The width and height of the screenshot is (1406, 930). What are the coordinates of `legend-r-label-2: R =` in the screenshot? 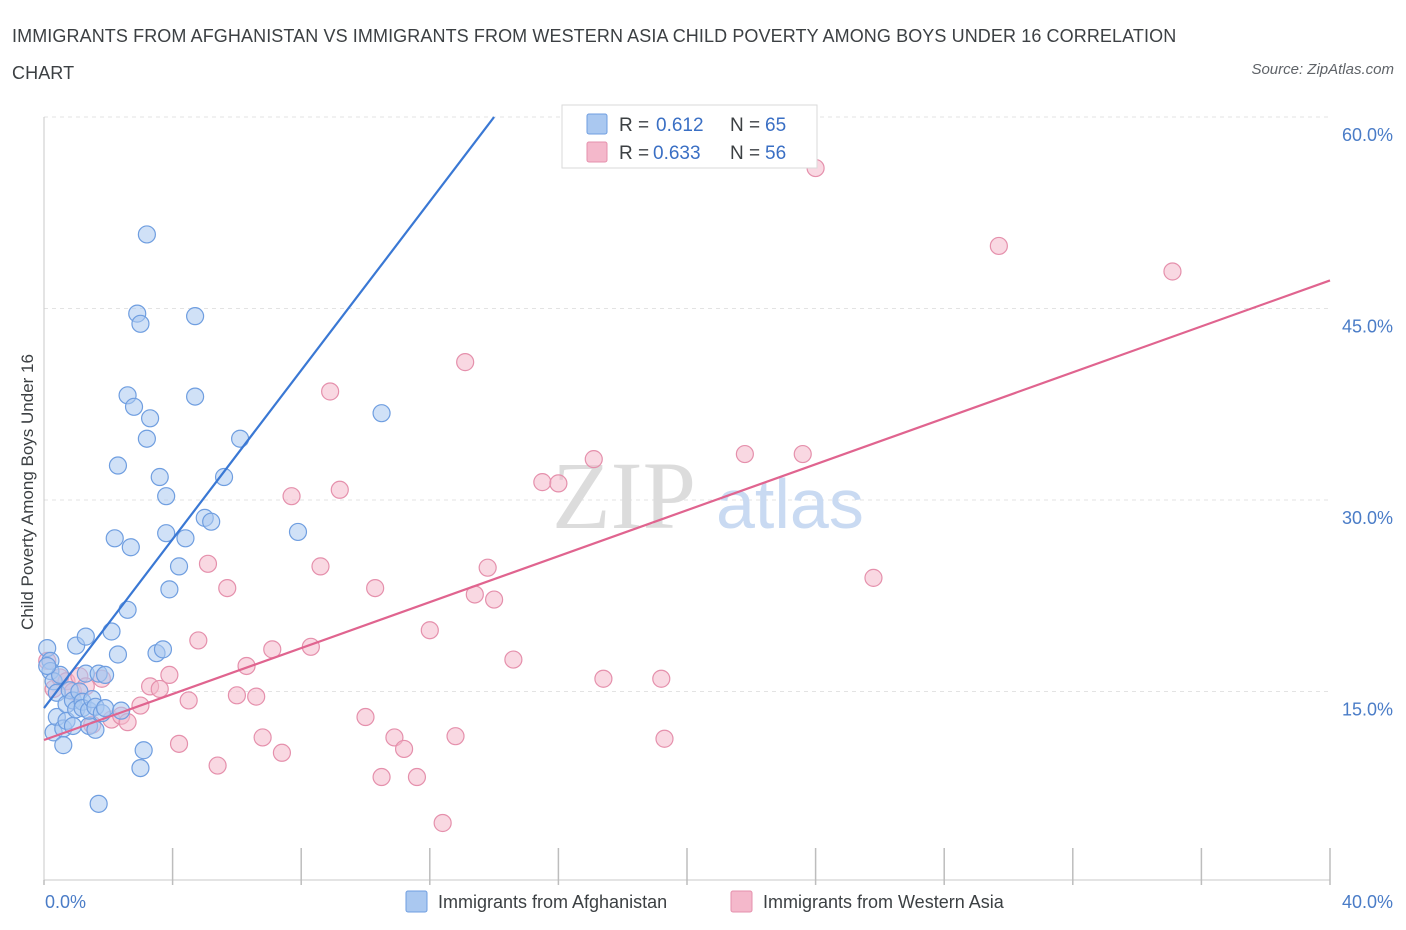 It's located at (634, 153).